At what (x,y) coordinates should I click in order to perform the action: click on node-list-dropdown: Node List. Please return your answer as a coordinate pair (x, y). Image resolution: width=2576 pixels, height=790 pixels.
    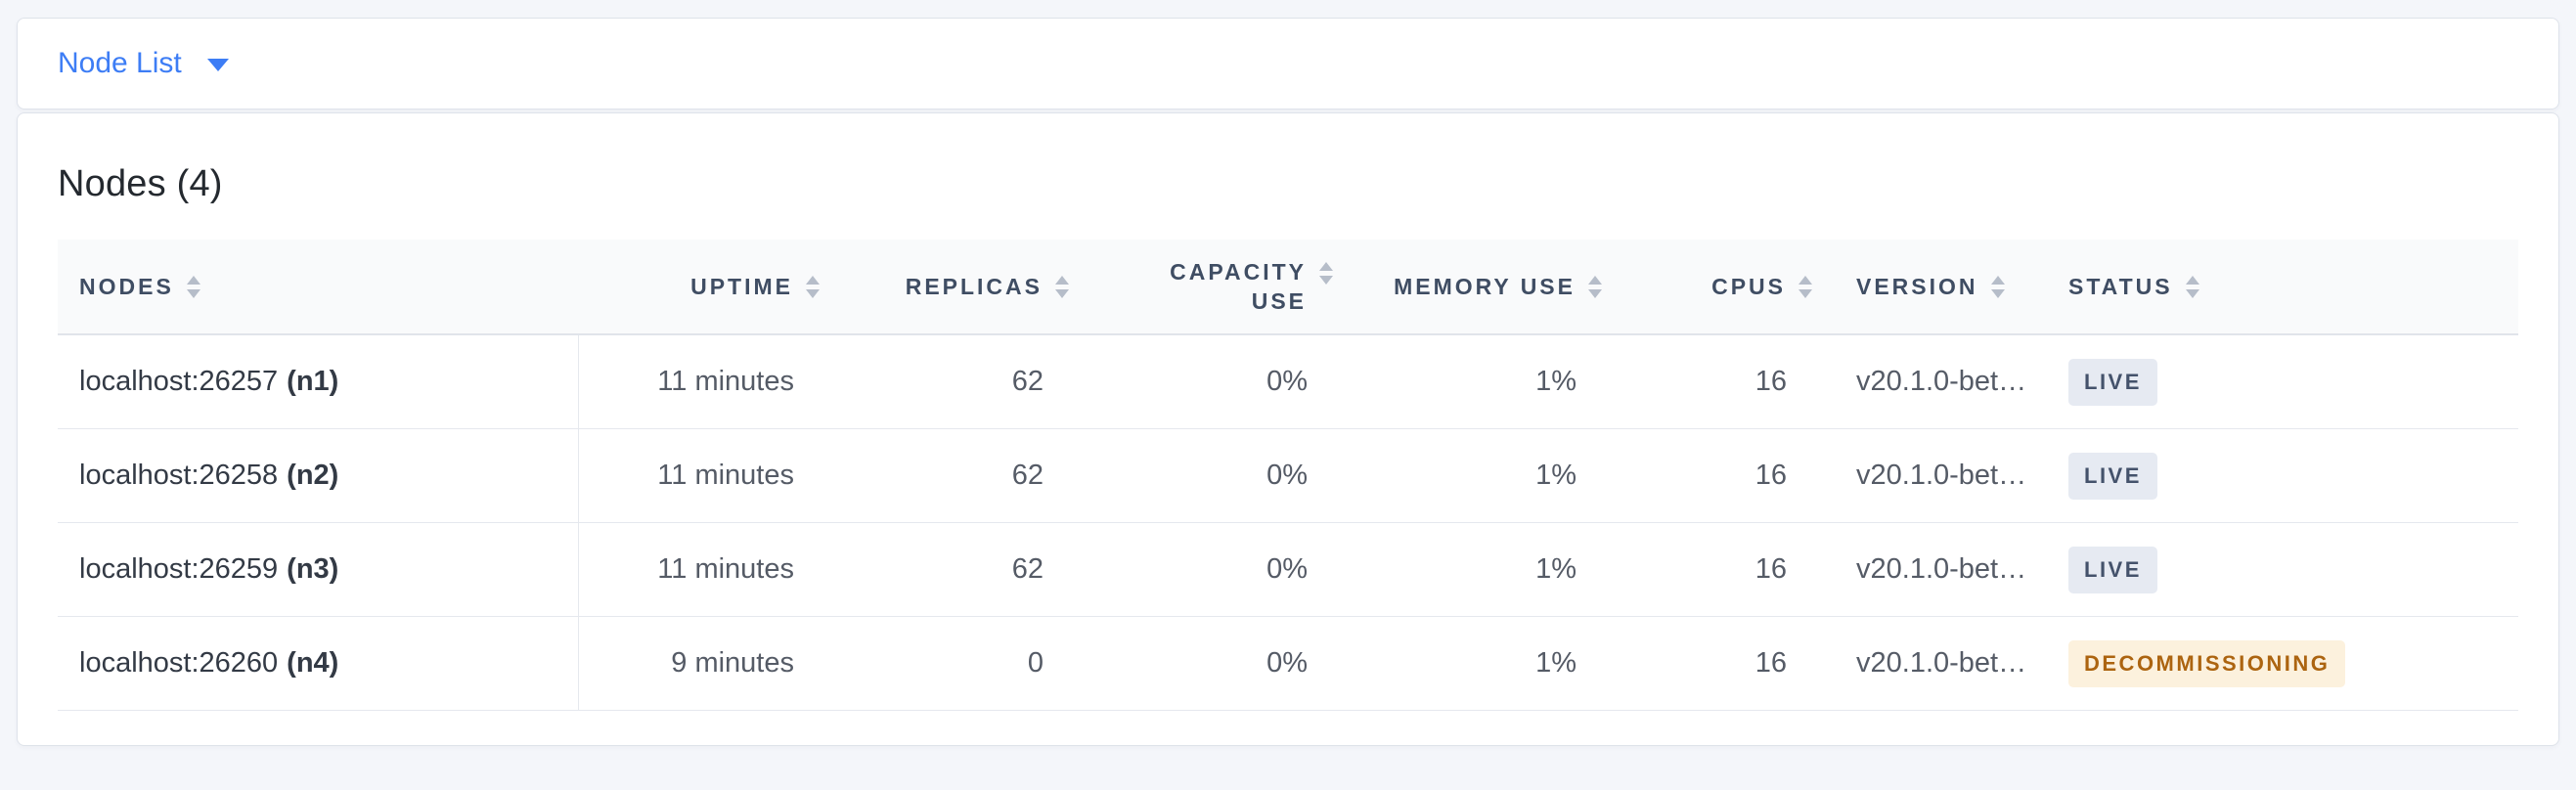
    Looking at the image, I should click on (144, 63).